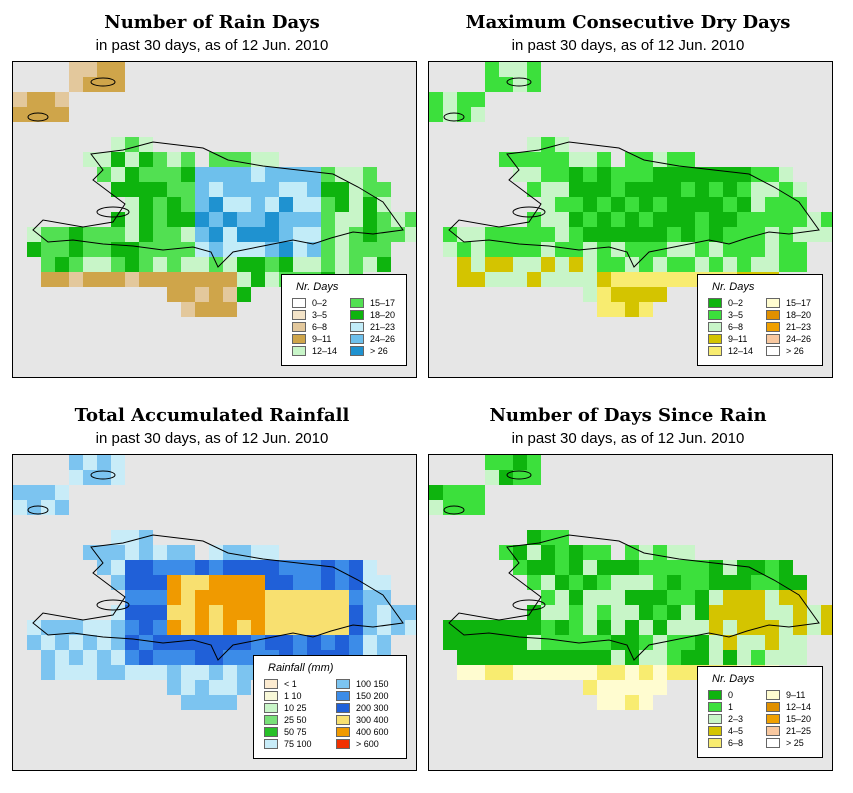 The height and width of the screenshot is (793, 853). I want to click on legend-label: 75 100, so click(298, 744).